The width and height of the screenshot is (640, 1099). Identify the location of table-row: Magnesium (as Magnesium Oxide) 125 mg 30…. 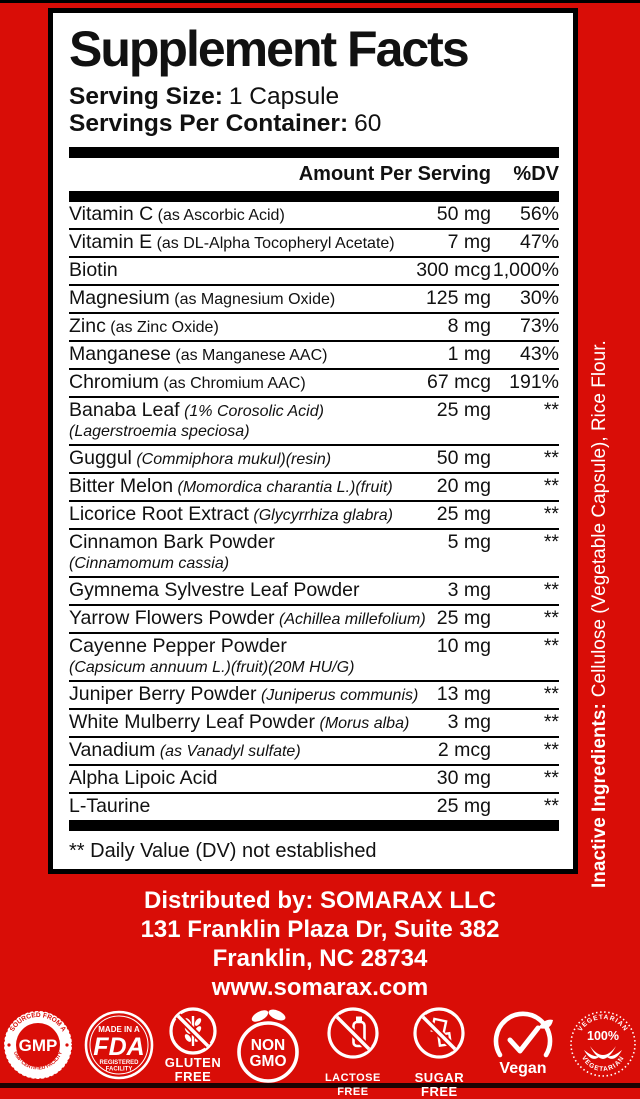
(314, 298).